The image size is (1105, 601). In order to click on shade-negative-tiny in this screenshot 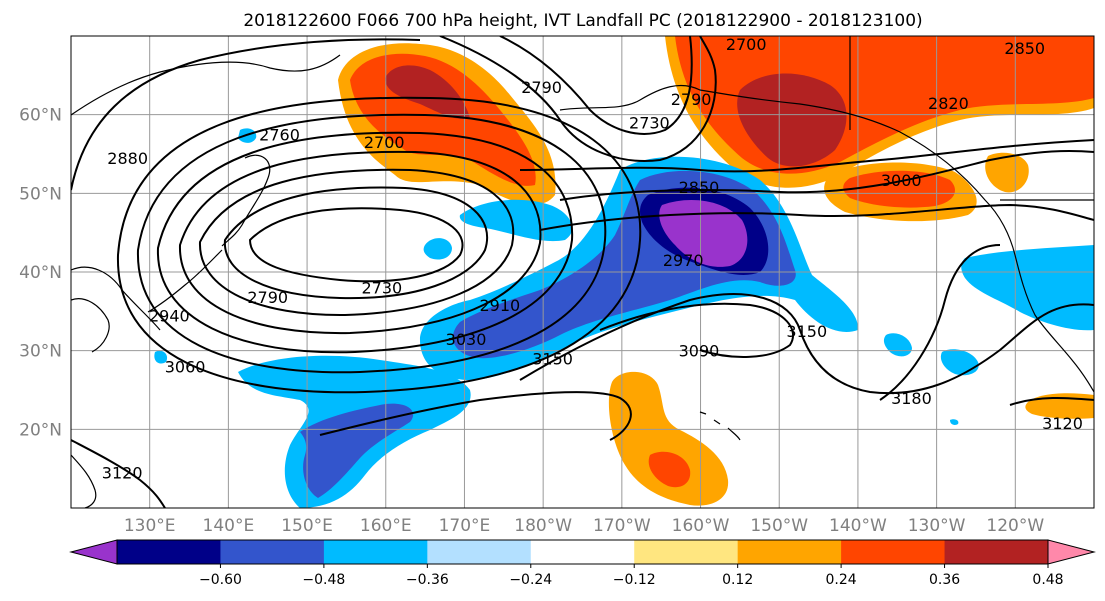, I will do `click(954, 422)`.